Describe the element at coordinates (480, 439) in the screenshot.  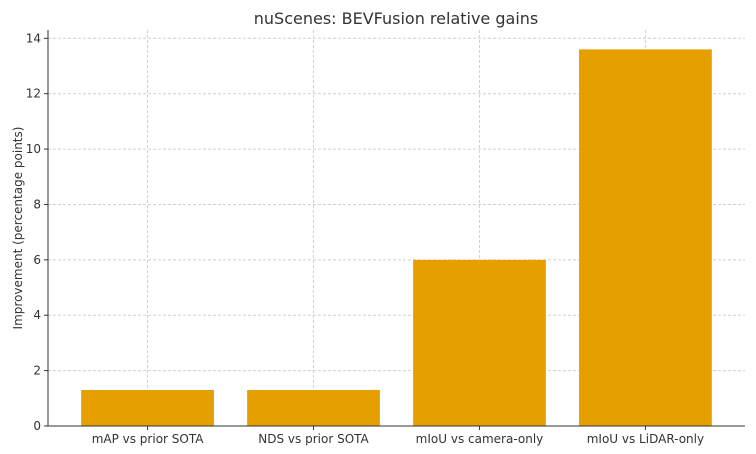
I see `x-tick-label: mIoU vs camera-only` at that location.